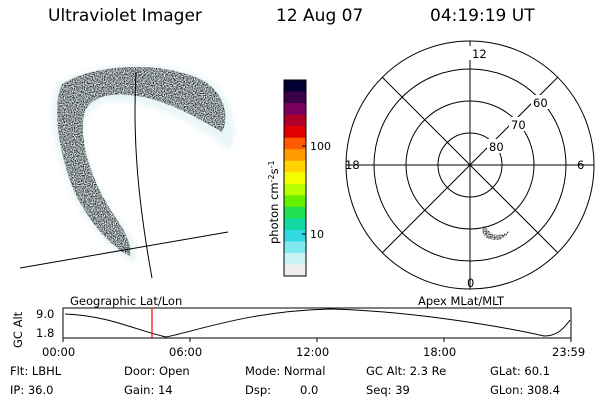 The image size is (600, 400). I want to click on observation-time: 04:19:19 UT, so click(482, 16).